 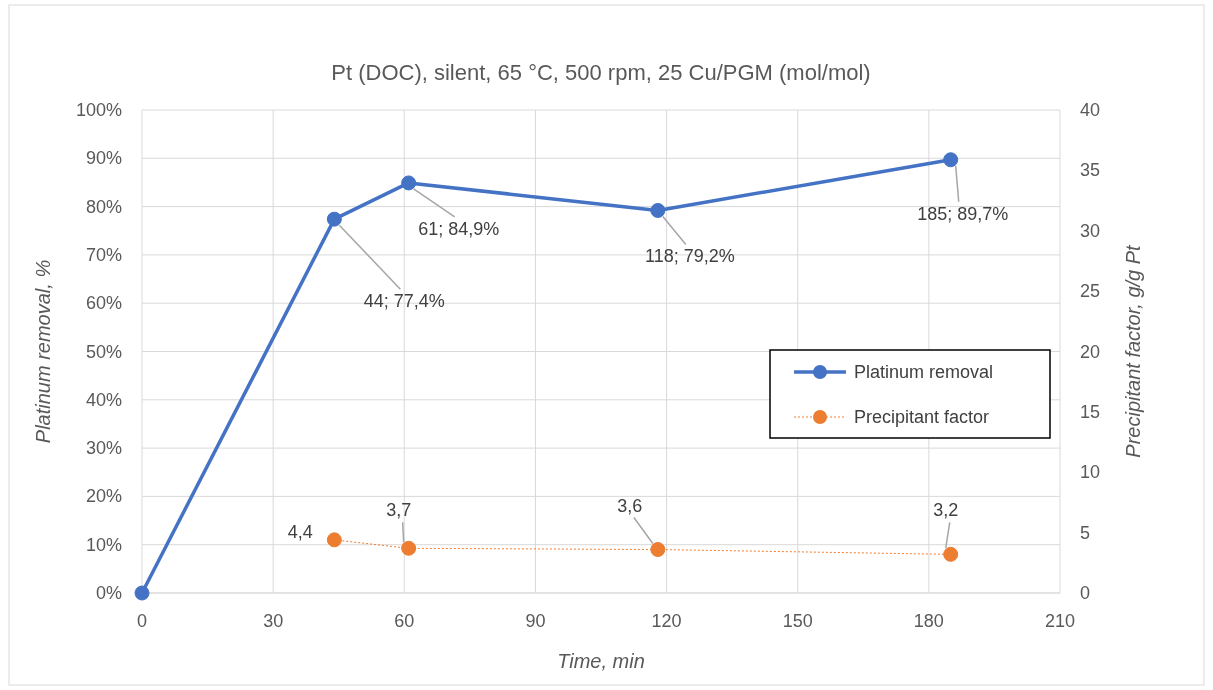 What do you see at coordinates (404, 621) in the screenshot?
I see `x-tick-label: 60` at bounding box center [404, 621].